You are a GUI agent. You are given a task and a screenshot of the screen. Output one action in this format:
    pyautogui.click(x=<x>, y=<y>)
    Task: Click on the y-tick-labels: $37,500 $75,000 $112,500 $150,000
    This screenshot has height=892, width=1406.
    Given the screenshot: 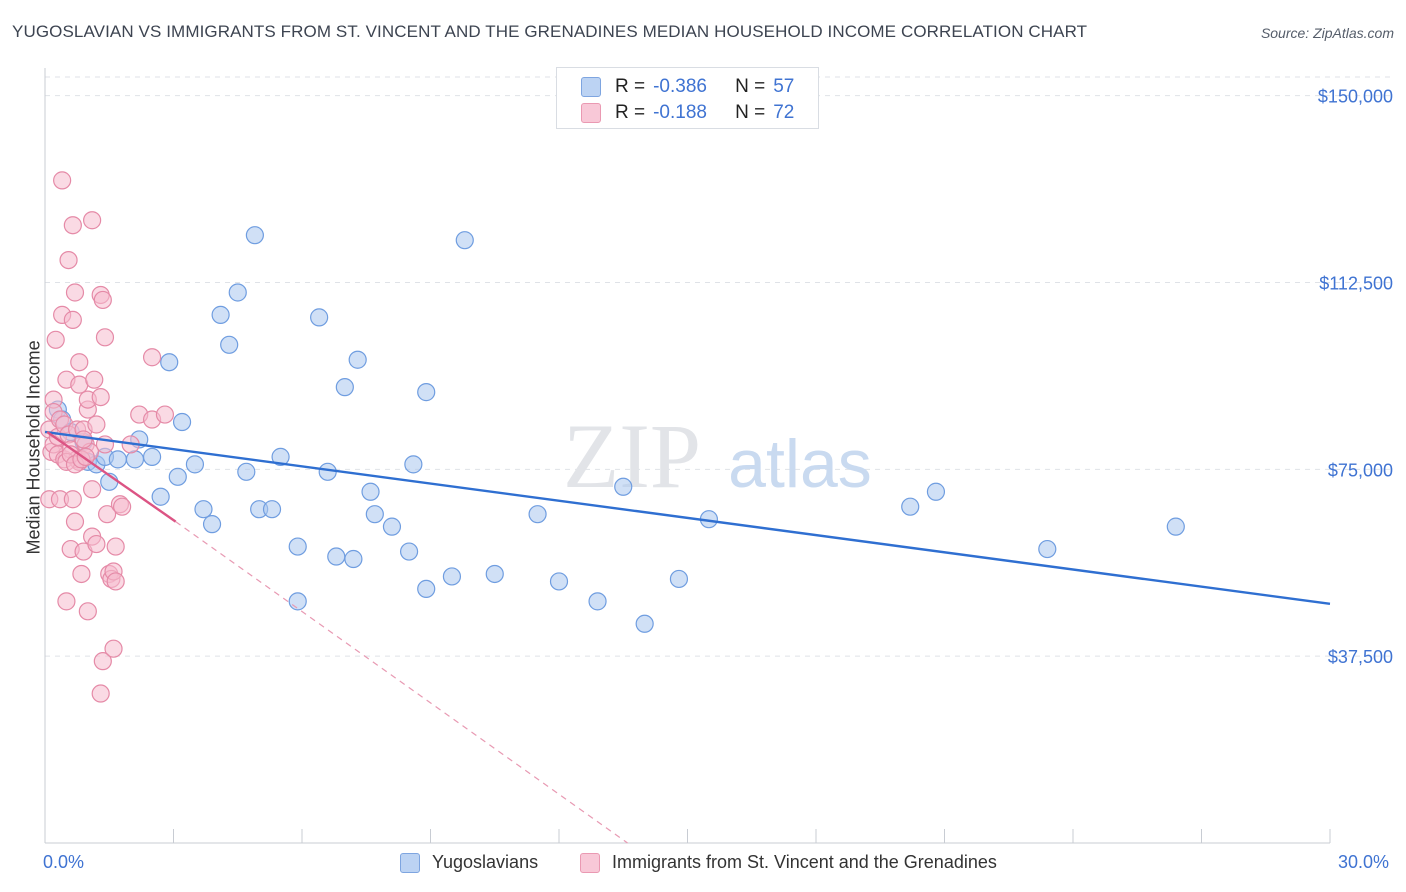 What is the action you would take?
    pyautogui.click(x=1355, y=377)
    